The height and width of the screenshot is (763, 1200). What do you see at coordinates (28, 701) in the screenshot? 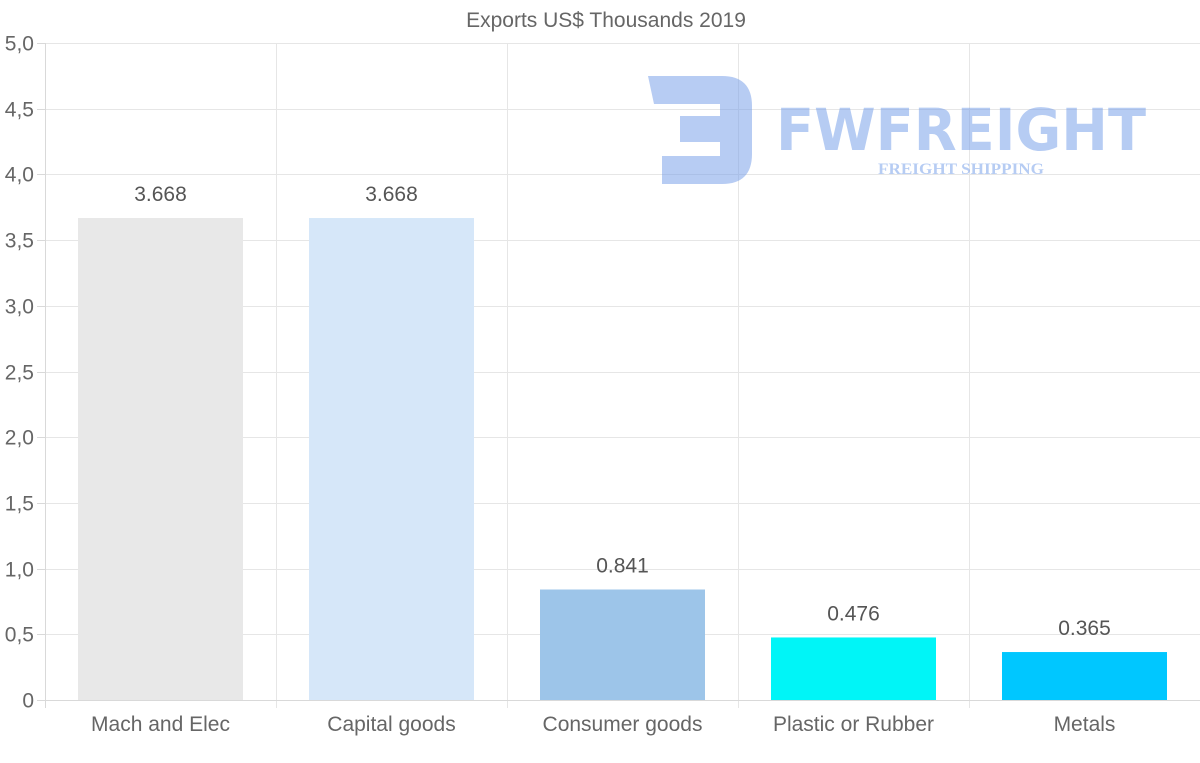
I see `y-tick-label: 0` at bounding box center [28, 701].